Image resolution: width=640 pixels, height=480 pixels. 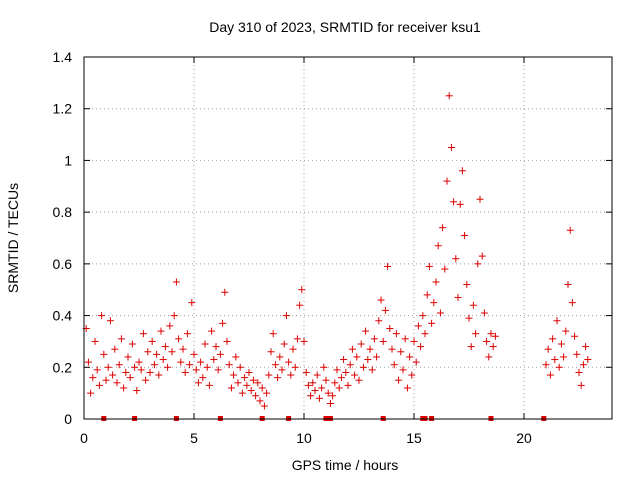 What do you see at coordinates (345, 465) in the screenshot?
I see `x-axis-label: GPS time / hours` at bounding box center [345, 465].